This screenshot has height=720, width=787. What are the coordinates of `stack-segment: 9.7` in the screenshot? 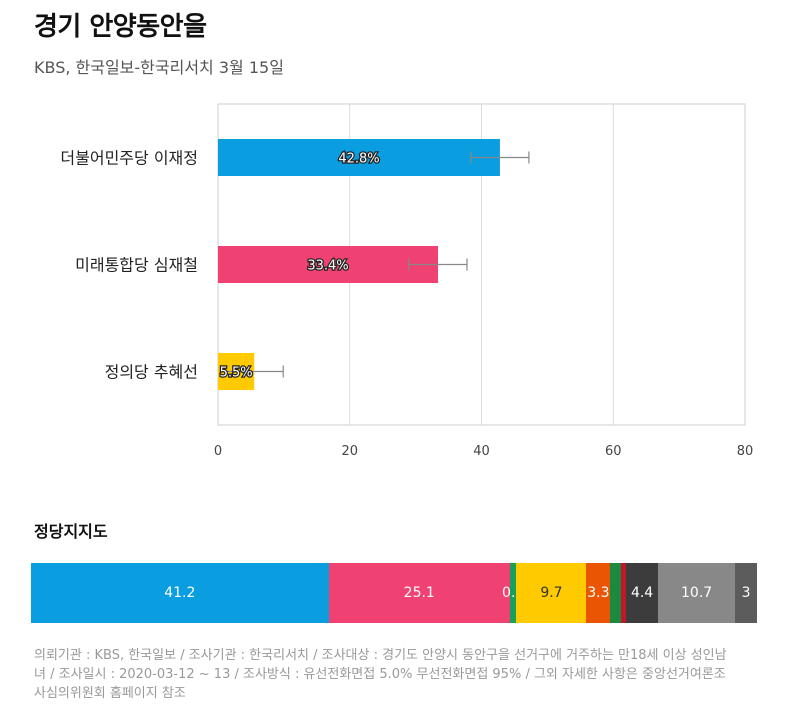 It's located at (551, 593).